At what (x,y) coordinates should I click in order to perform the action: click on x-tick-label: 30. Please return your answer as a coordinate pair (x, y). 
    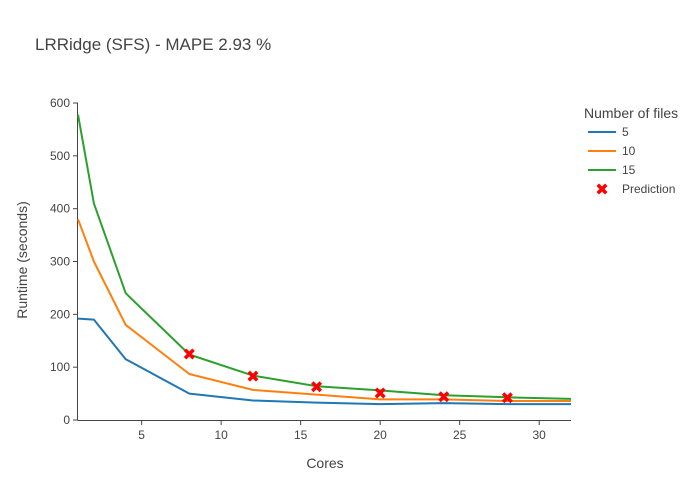
    Looking at the image, I should click on (540, 435).